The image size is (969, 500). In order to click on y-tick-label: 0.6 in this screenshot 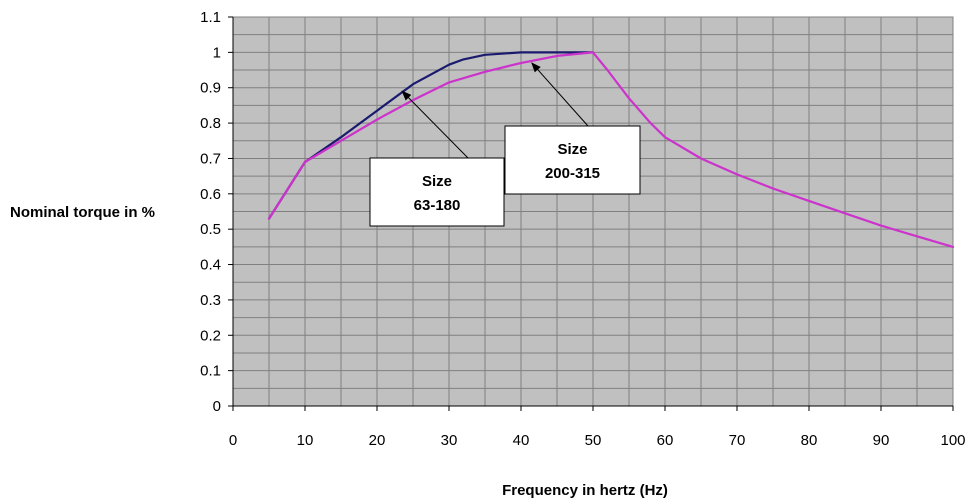, I will do `click(210, 194)`.